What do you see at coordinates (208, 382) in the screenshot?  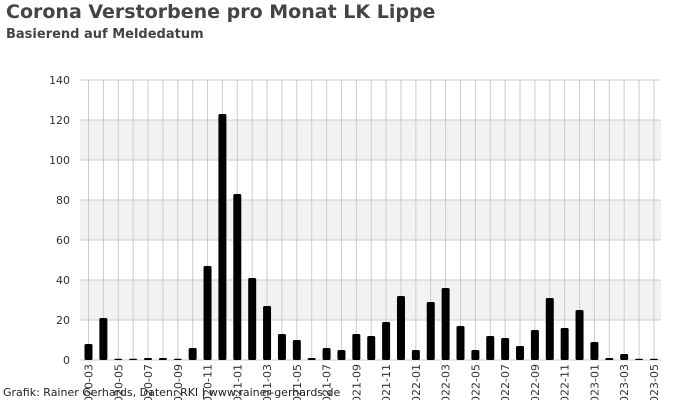 I see `x-tick-label: 2020-11` at bounding box center [208, 382].